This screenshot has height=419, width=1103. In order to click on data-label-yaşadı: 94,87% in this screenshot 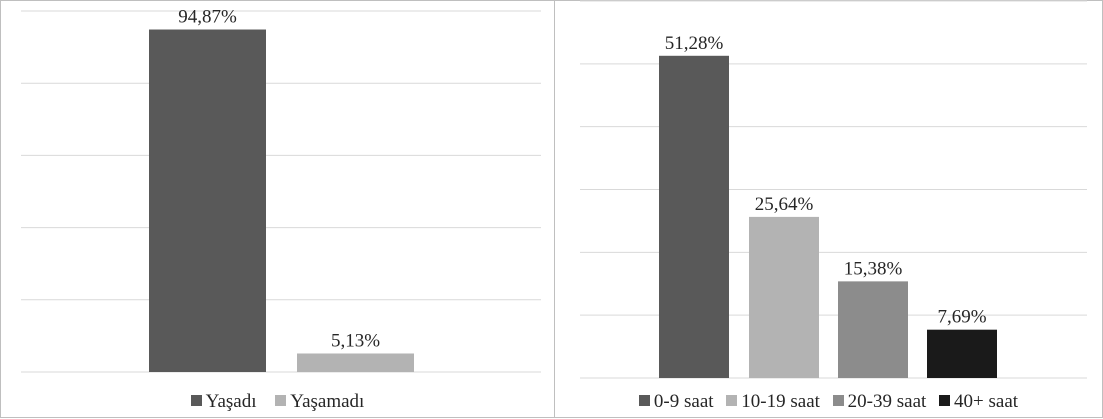, I will do `click(207, 17)`.